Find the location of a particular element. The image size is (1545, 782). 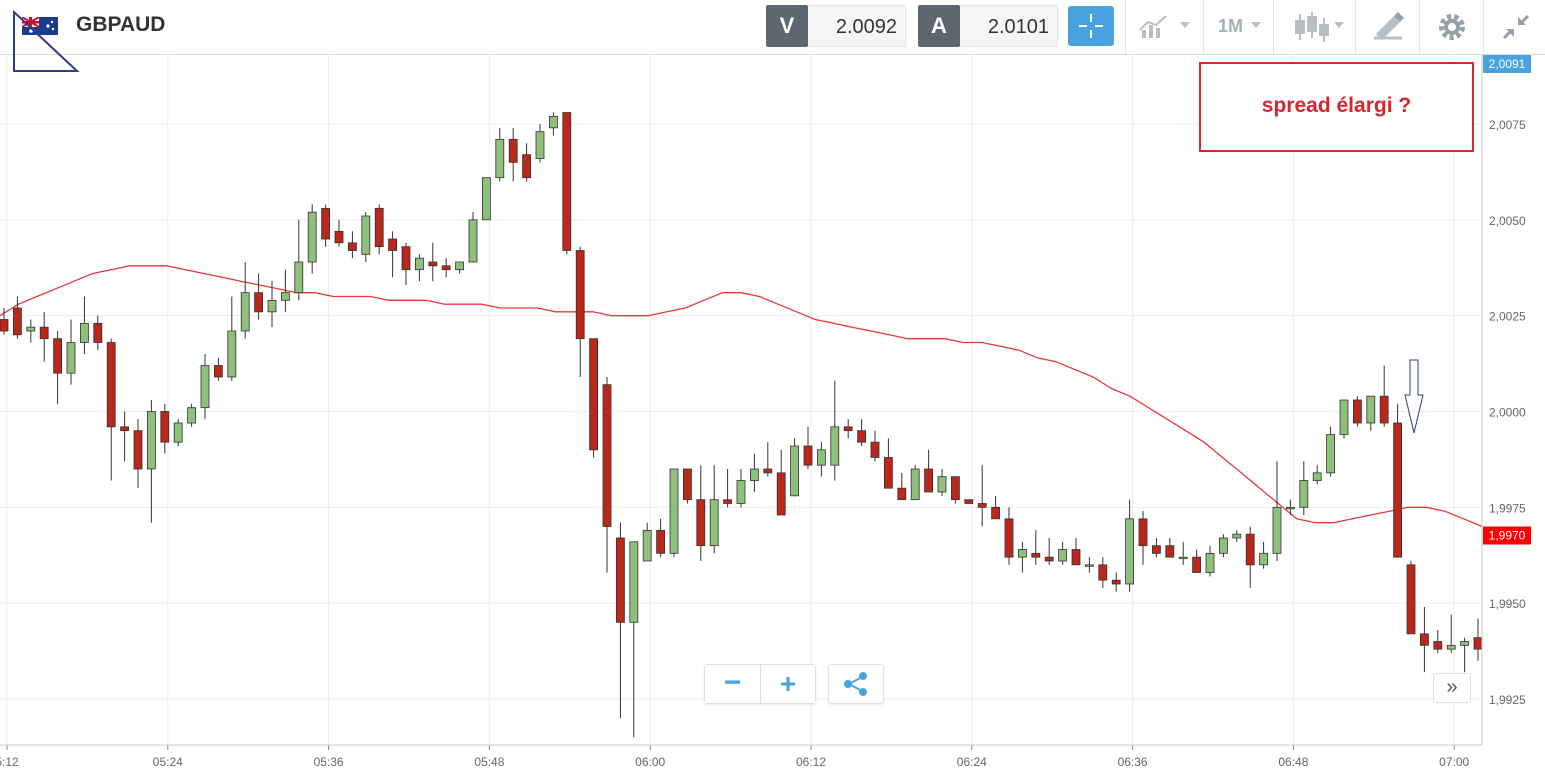

x-tick-label: 05:24 is located at coordinates (168, 762).